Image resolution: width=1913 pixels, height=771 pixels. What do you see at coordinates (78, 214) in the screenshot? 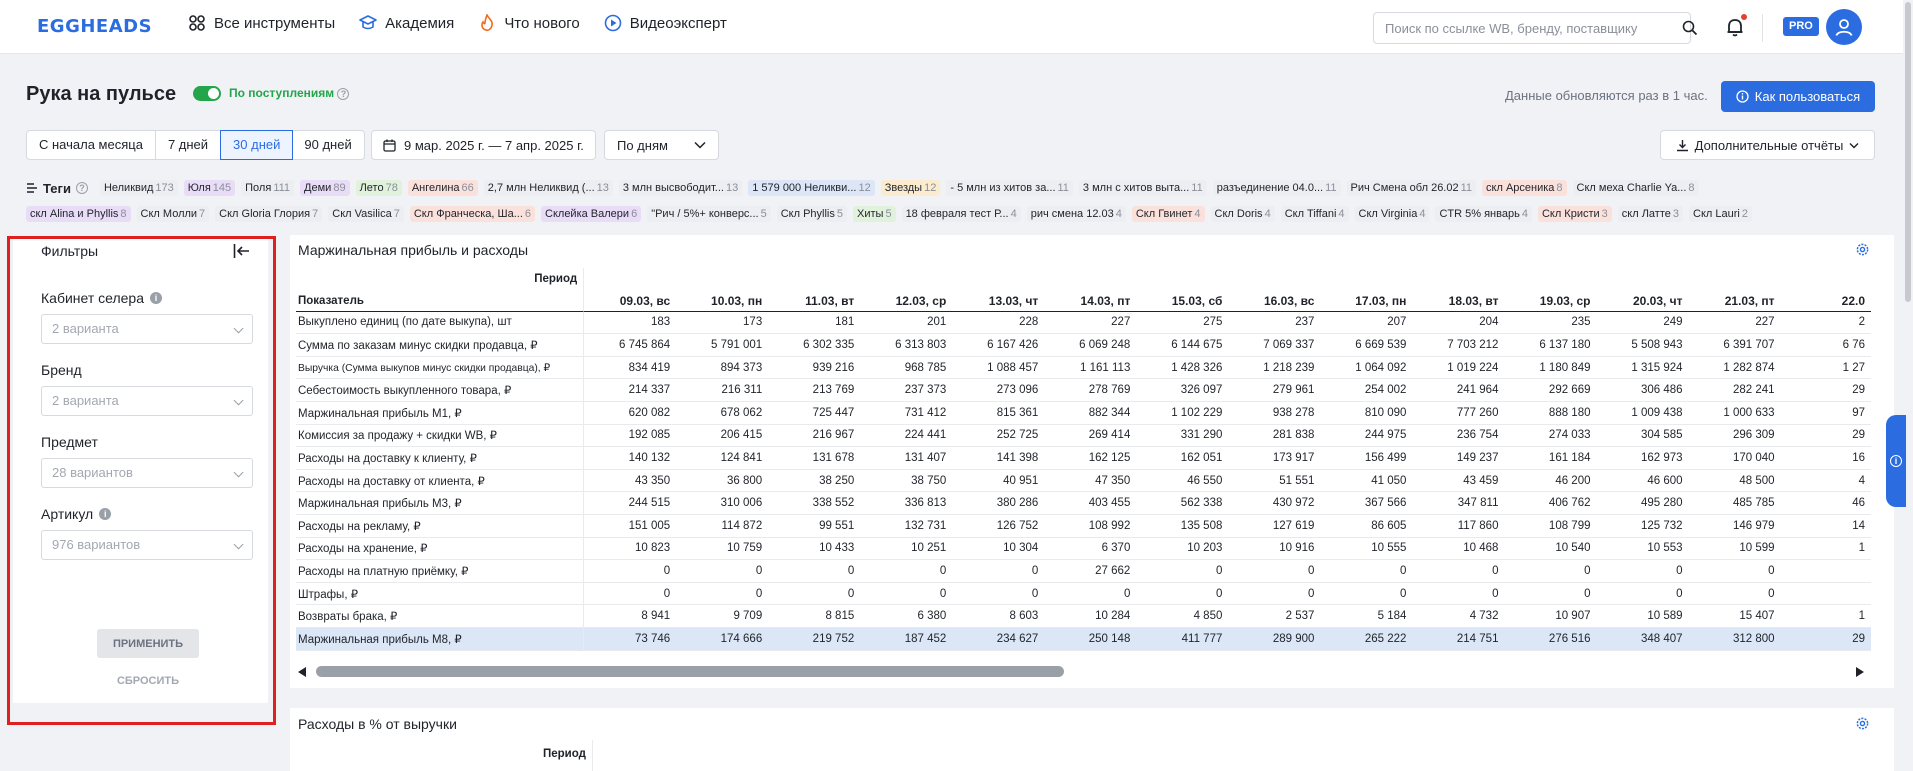
I see `tag-chip: скл Alina и Phyllis 8` at bounding box center [78, 214].